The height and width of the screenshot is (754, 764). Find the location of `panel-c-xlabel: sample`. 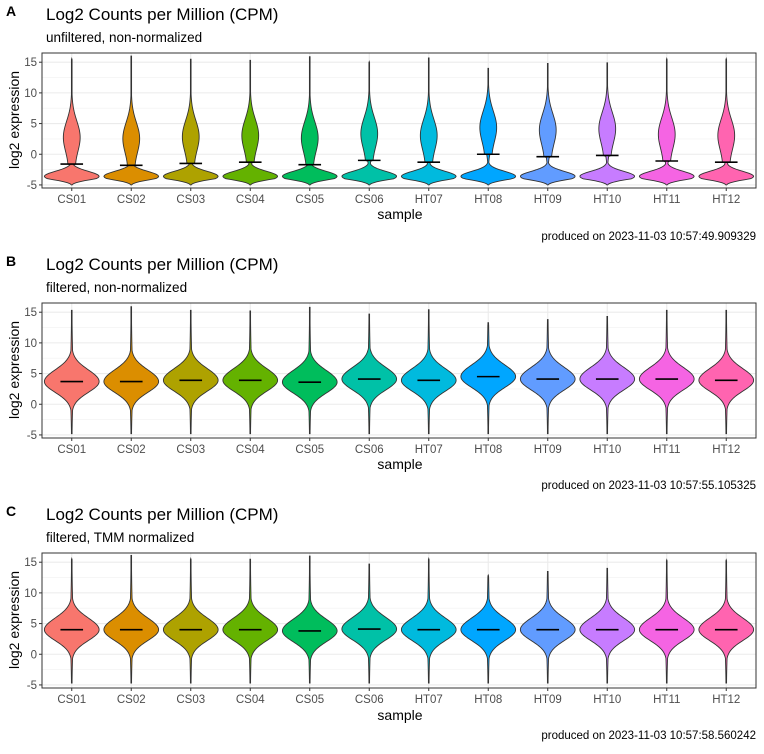

panel-c-xlabel: sample is located at coordinates (399, 715).